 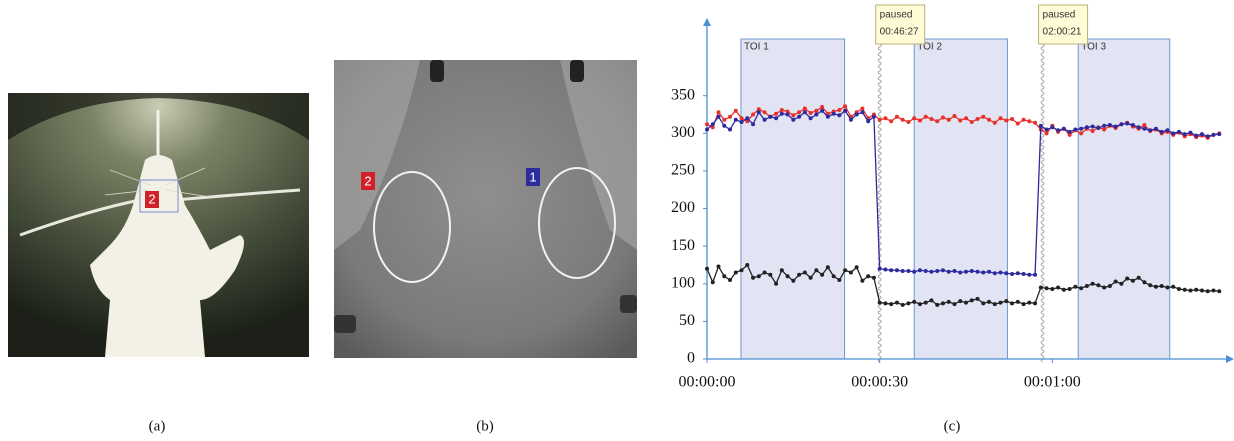 What do you see at coordinates (1059, 15) in the screenshot?
I see `pause-text: paused` at bounding box center [1059, 15].